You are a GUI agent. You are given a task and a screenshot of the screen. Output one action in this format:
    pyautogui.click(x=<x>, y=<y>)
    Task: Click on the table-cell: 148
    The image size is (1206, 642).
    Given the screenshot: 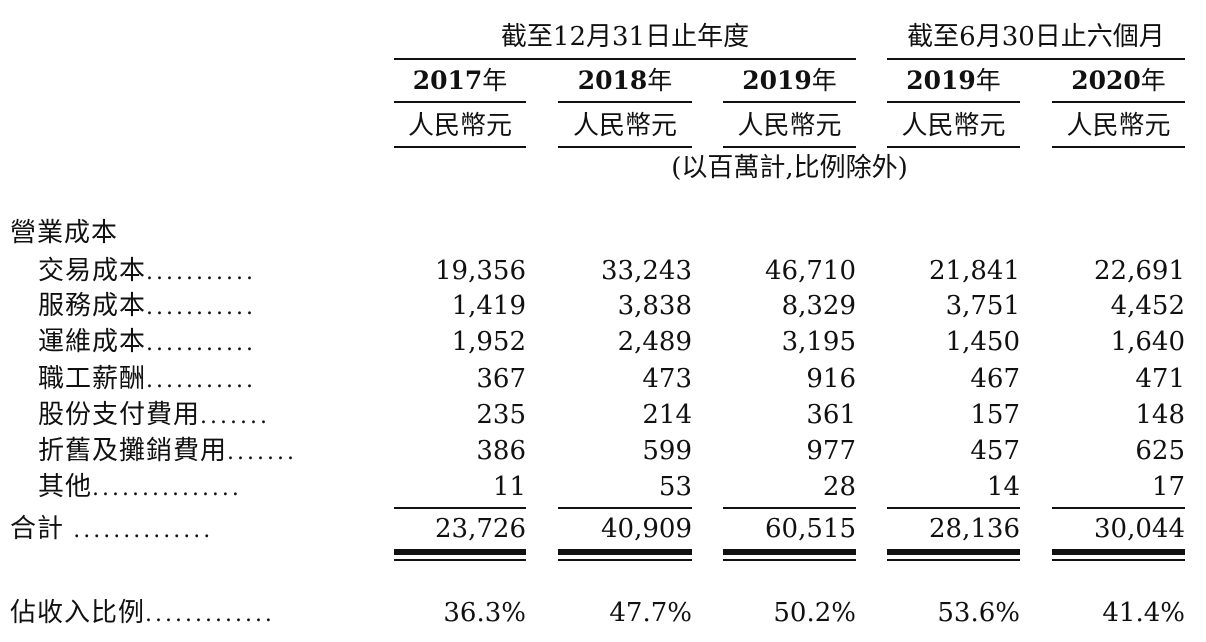 What is the action you would take?
    pyautogui.click(x=1160, y=415)
    